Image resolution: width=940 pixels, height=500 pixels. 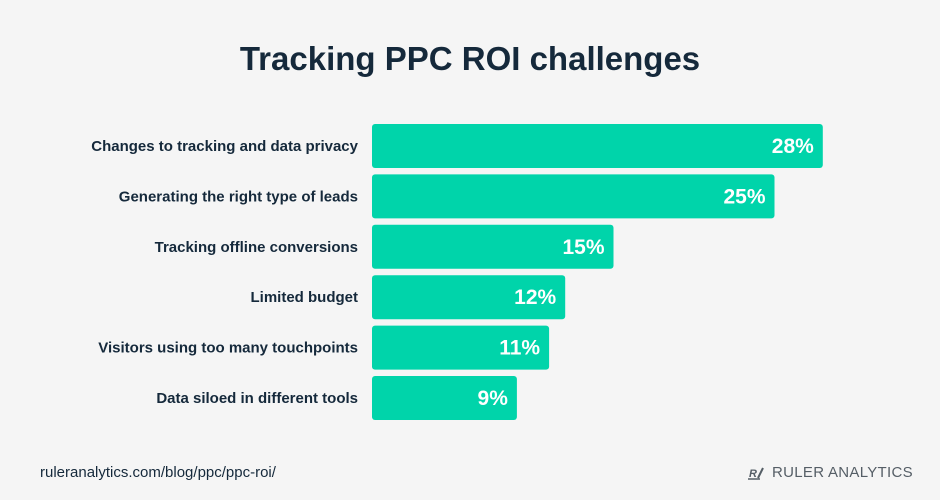 What do you see at coordinates (753, 474) in the screenshot?
I see `svg-text: R` at bounding box center [753, 474].